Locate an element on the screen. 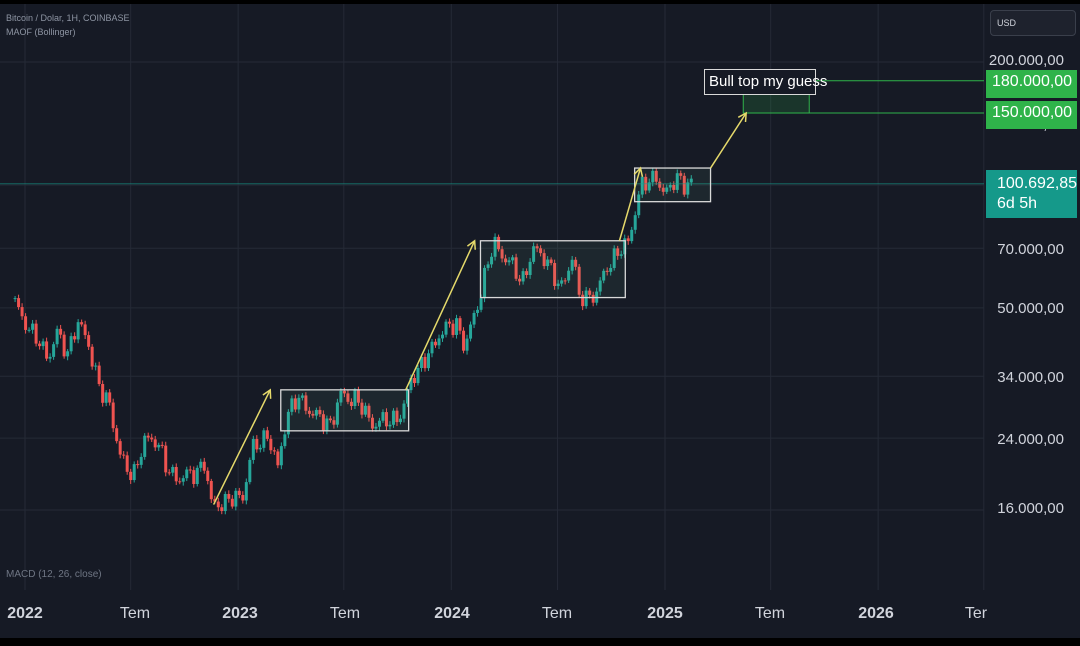 The image size is (1080, 646). level-tag-150000: 150.000,00 is located at coordinates (1031, 115).